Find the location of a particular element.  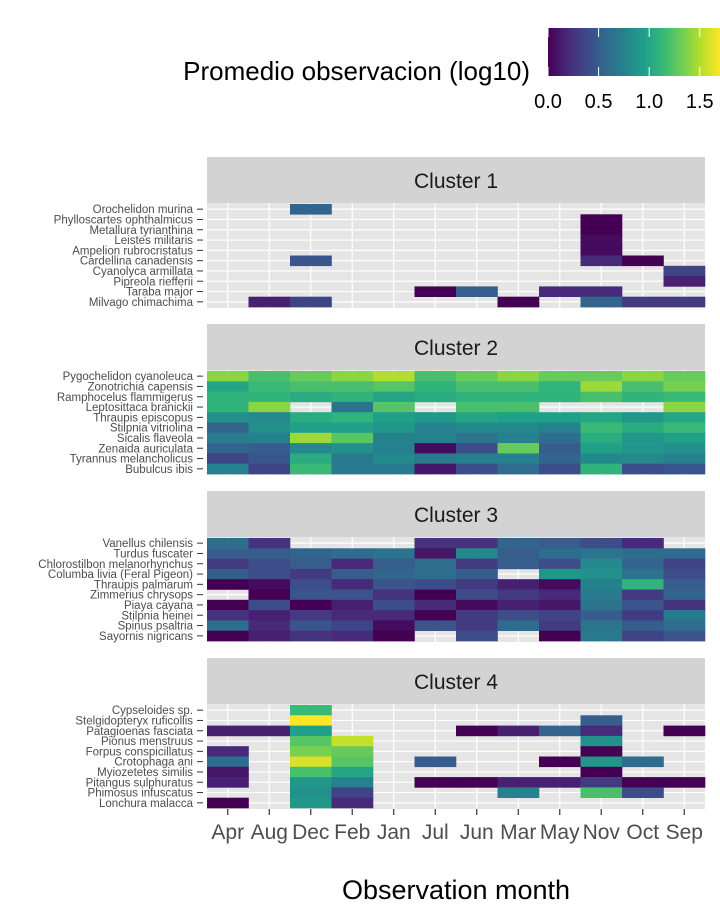

species-label: Stelgidopteryx ruficollis is located at coordinates (134, 721).